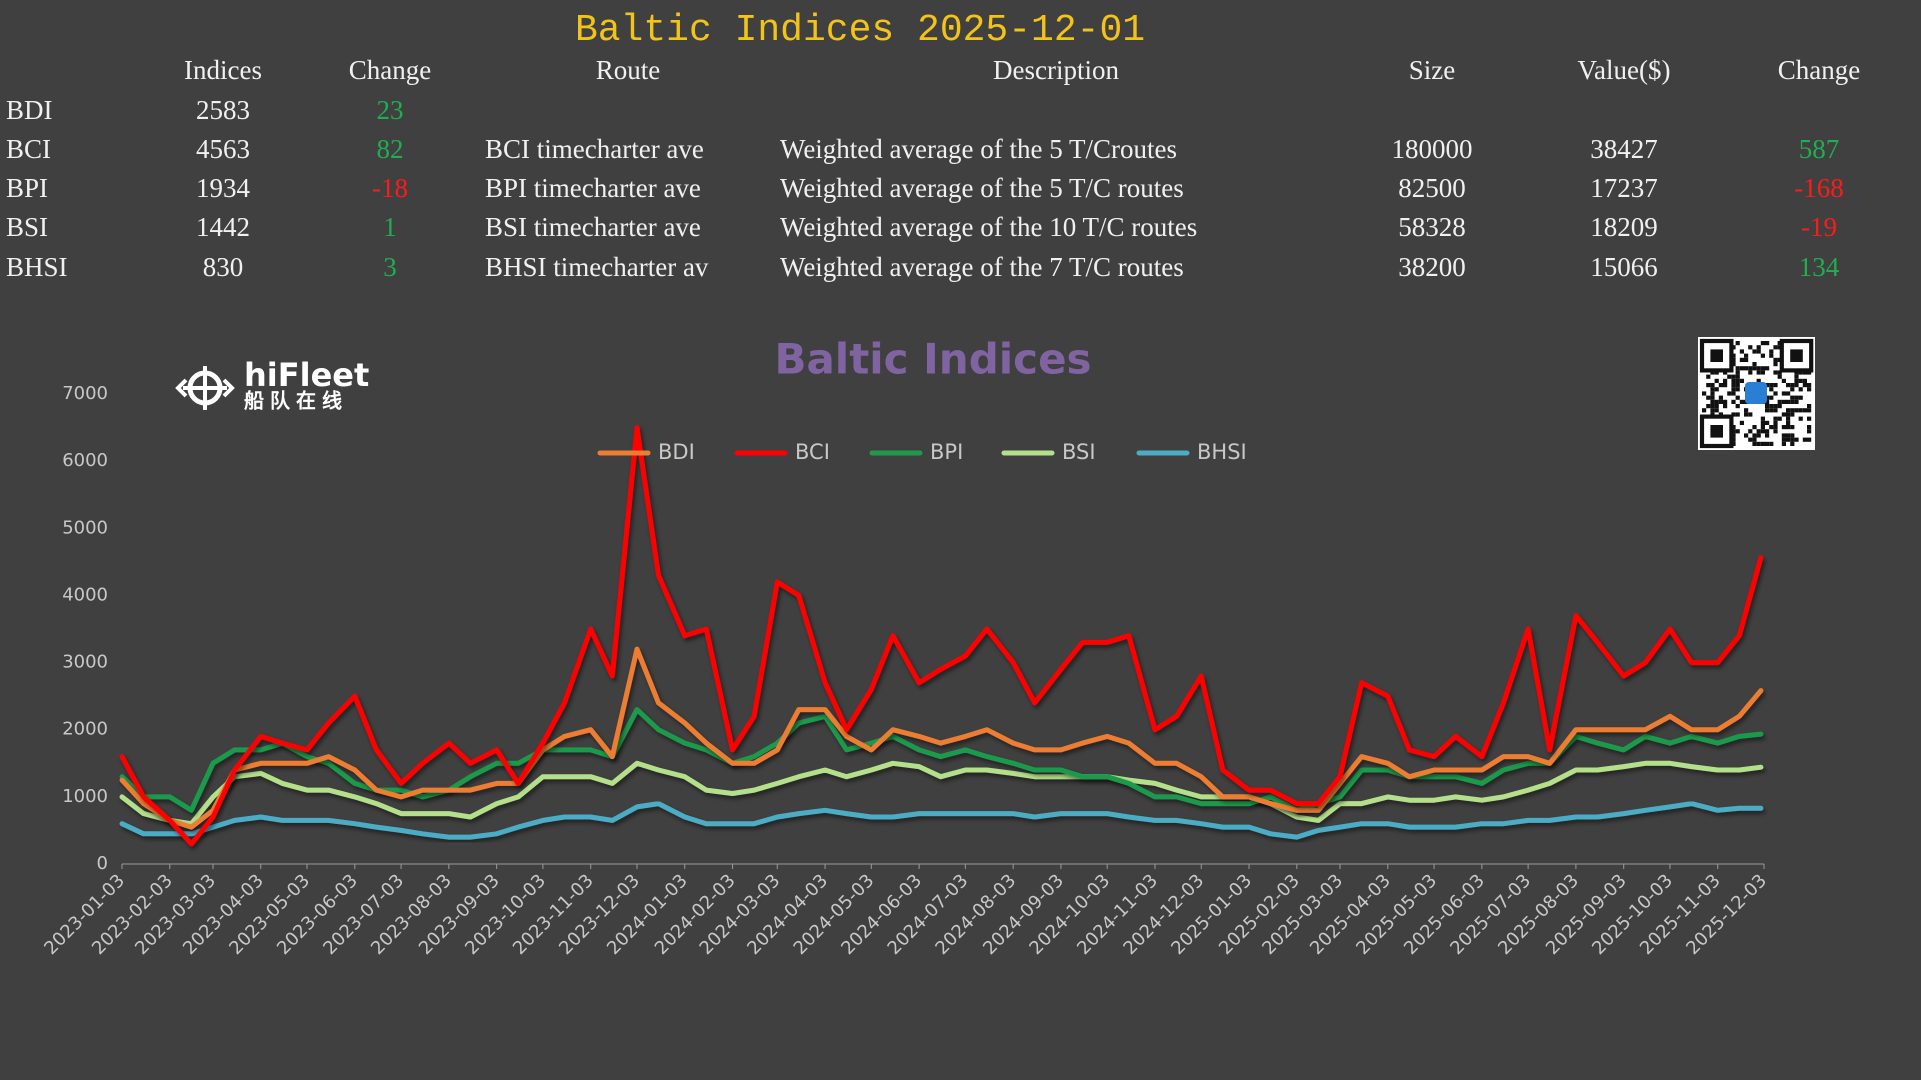  I want to click on table-cell: 82, so click(390, 149).